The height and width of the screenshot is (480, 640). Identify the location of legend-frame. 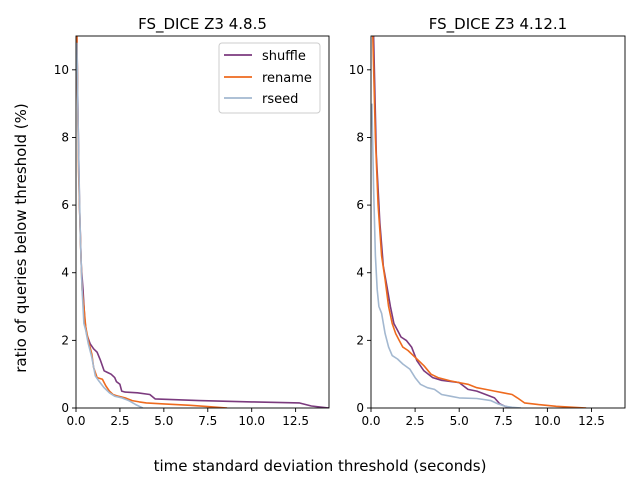
(269, 78).